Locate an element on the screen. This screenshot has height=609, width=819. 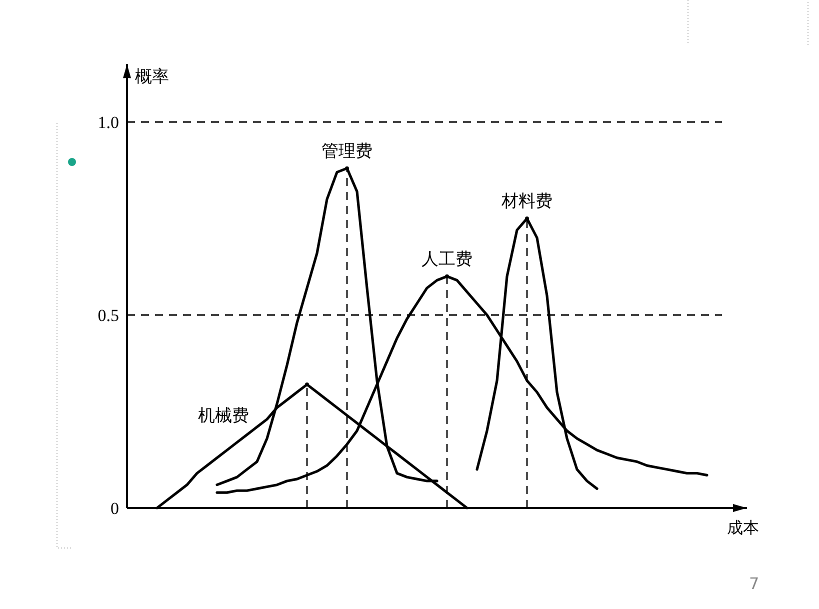
text: 7 is located at coordinates (754, 583).